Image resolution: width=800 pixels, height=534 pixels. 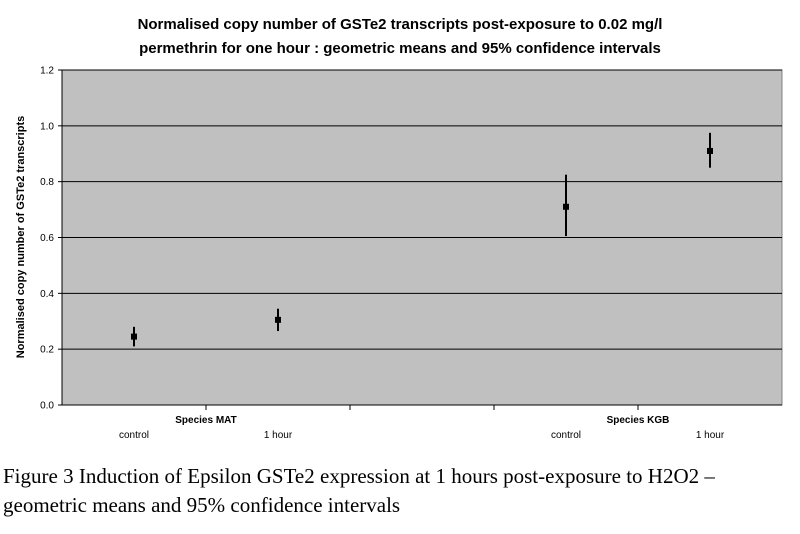 What do you see at coordinates (638, 420) in the screenshot?
I see `x-group-label: Species KGB` at bounding box center [638, 420].